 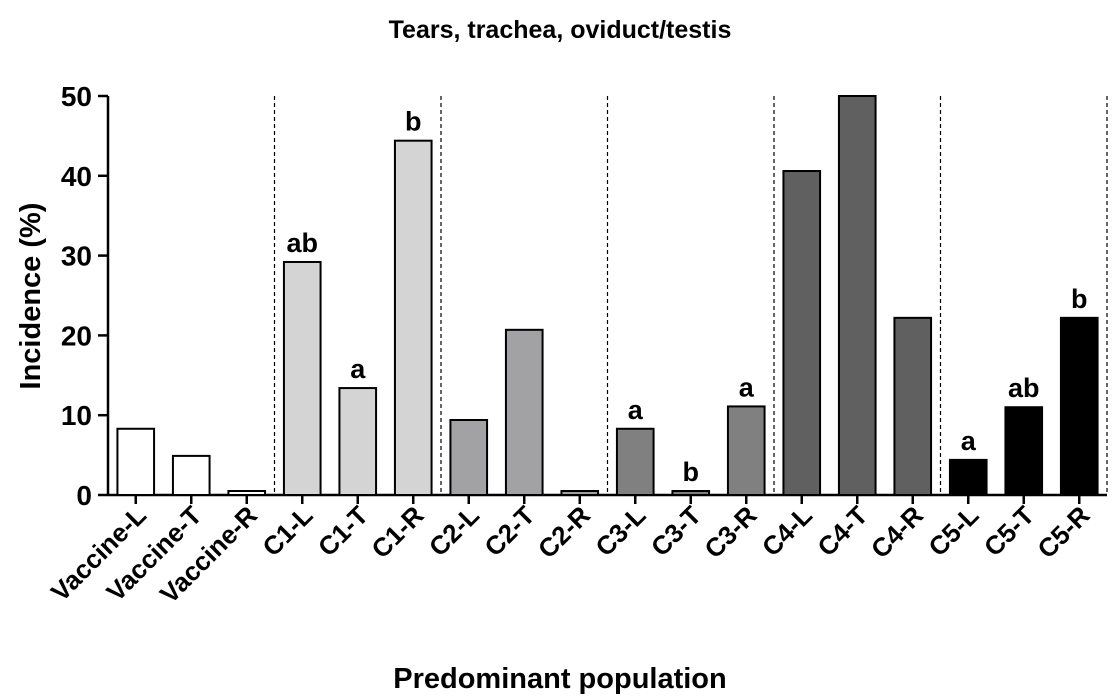 I want to click on x-tick-label: C4-R, so click(x=897, y=532).